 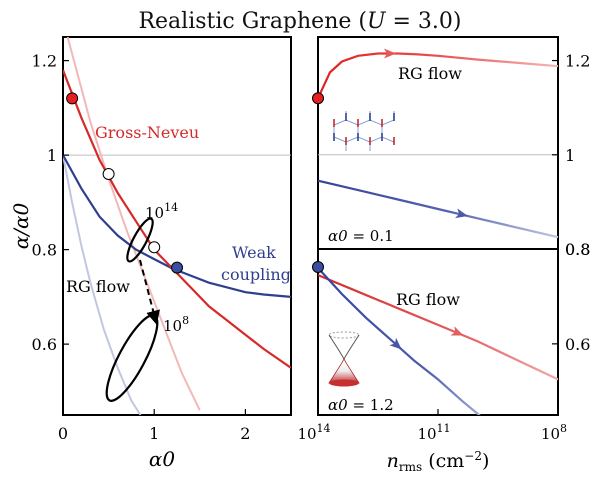 I want to click on rg-flow-label-bottom: RG flow, so click(x=428, y=299).